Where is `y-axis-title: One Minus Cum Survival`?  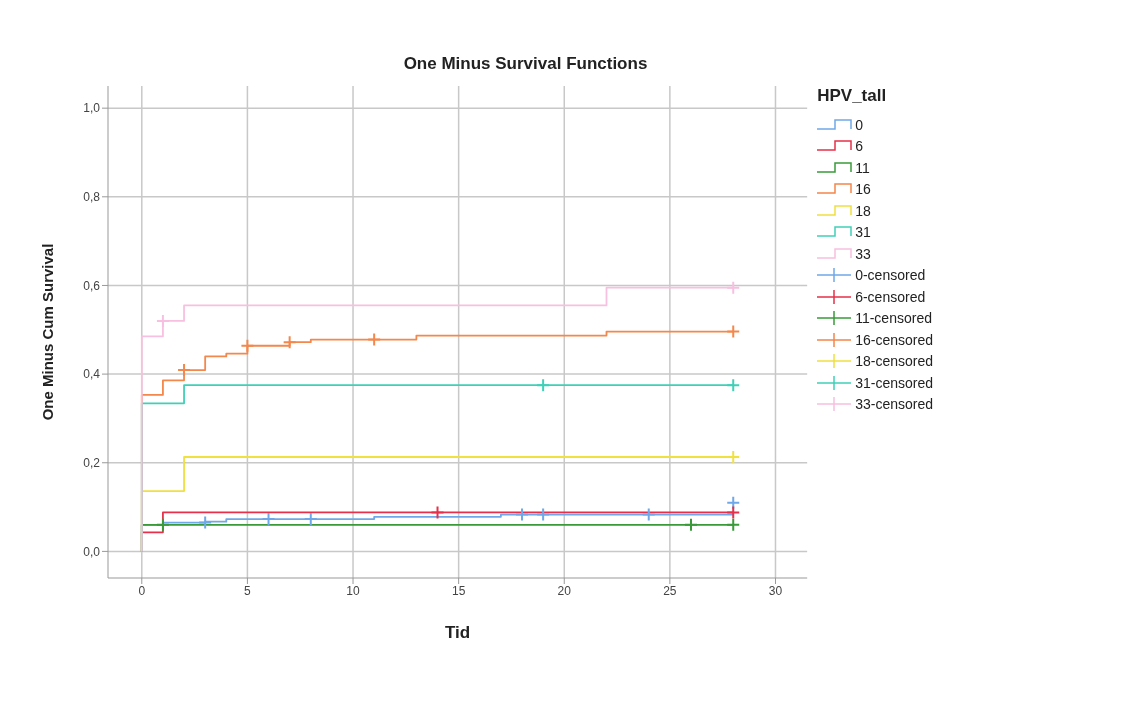 y-axis-title: One Minus Cum Survival is located at coordinates (48, 332).